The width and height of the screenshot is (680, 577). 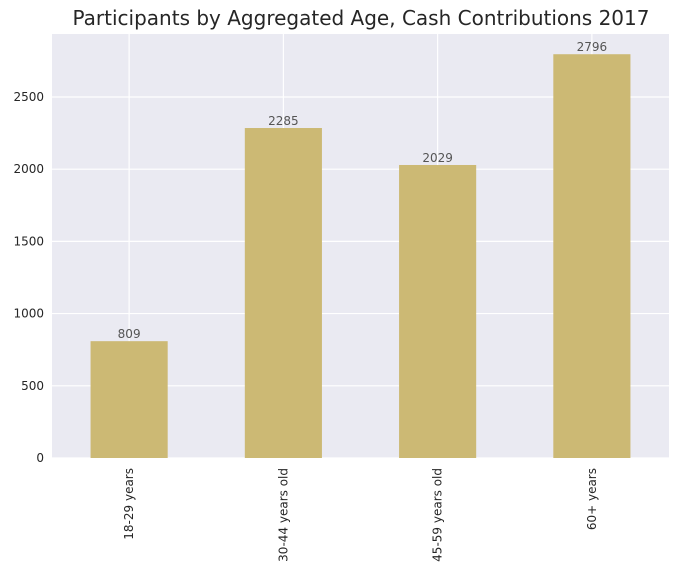 I want to click on bar-value-label: 2285, so click(x=283, y=121).